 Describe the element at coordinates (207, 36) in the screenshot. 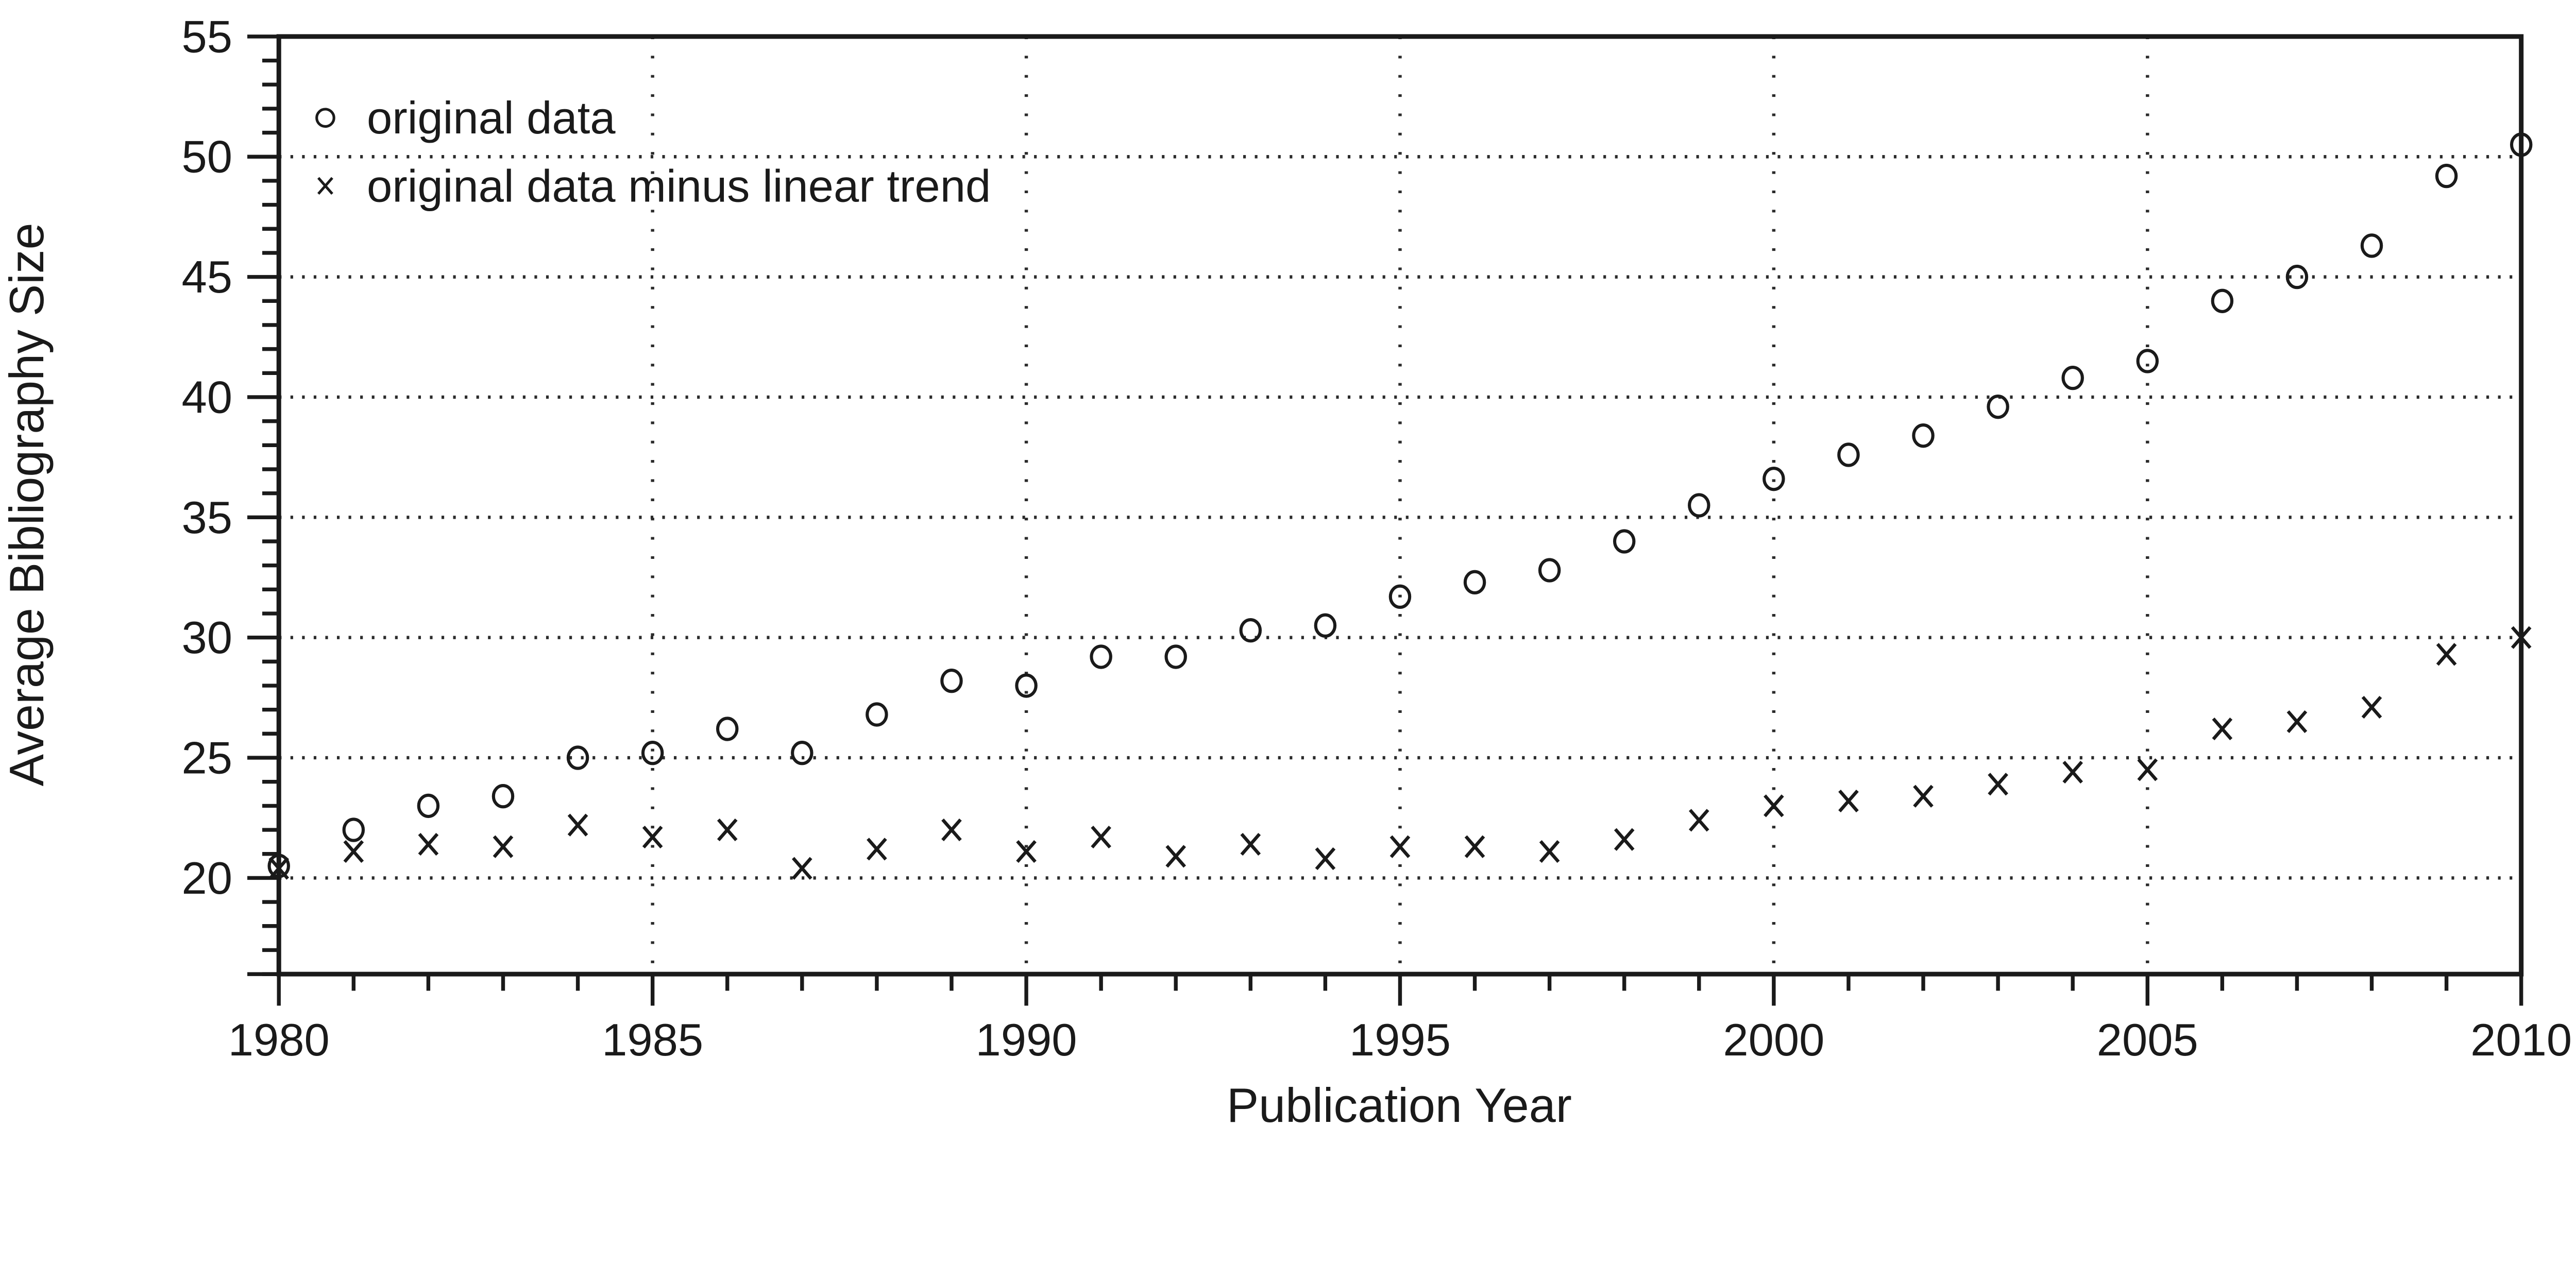

I see `y-tick-label: 55` at that location.